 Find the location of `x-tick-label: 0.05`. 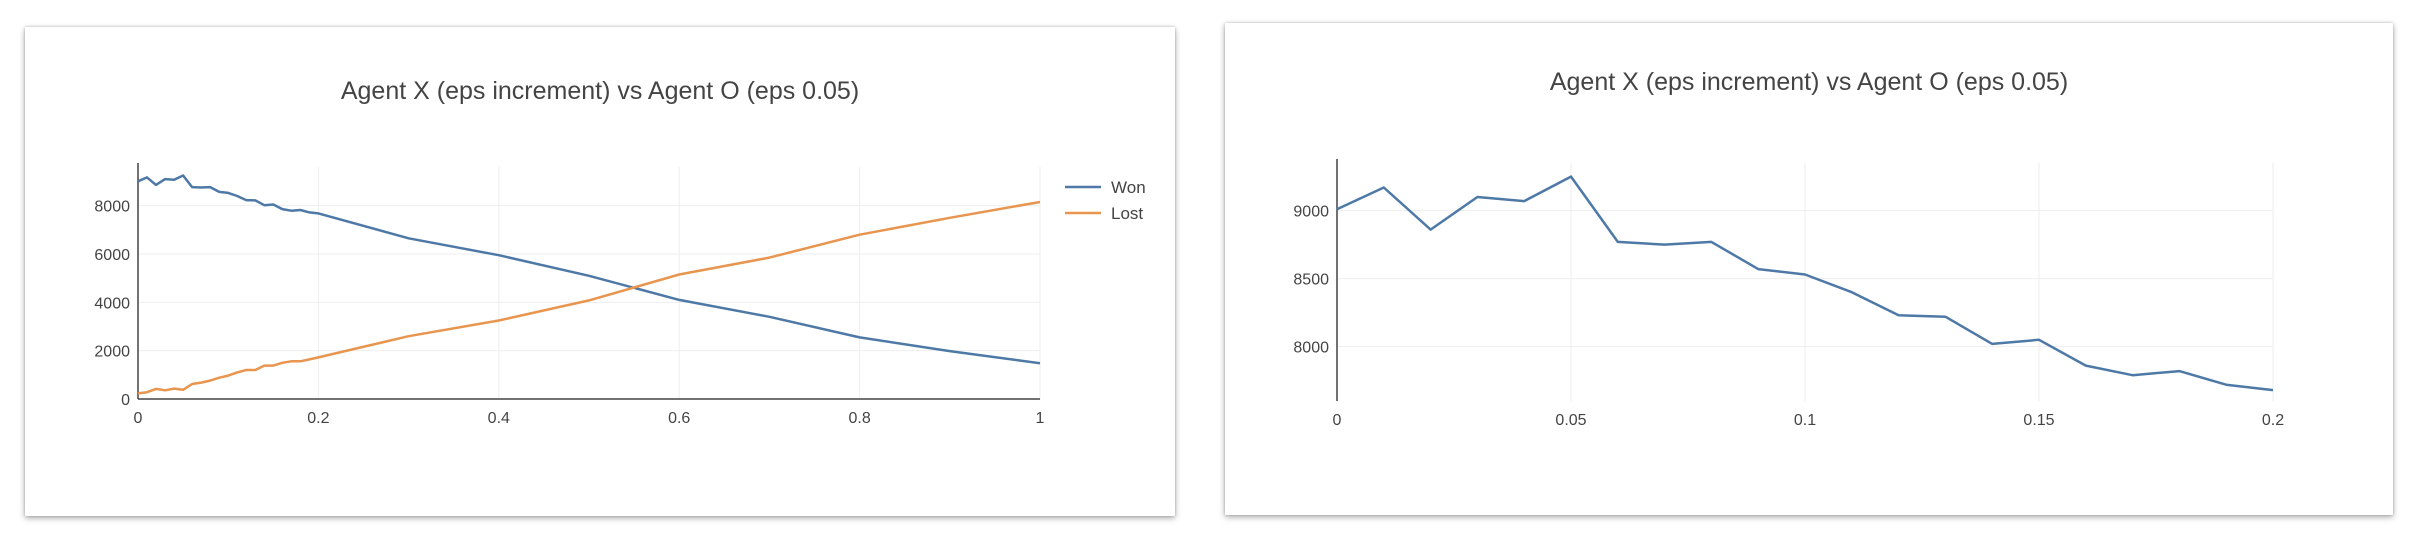

x-tick-label: 0.05 is located at coordinates (1570, 420).